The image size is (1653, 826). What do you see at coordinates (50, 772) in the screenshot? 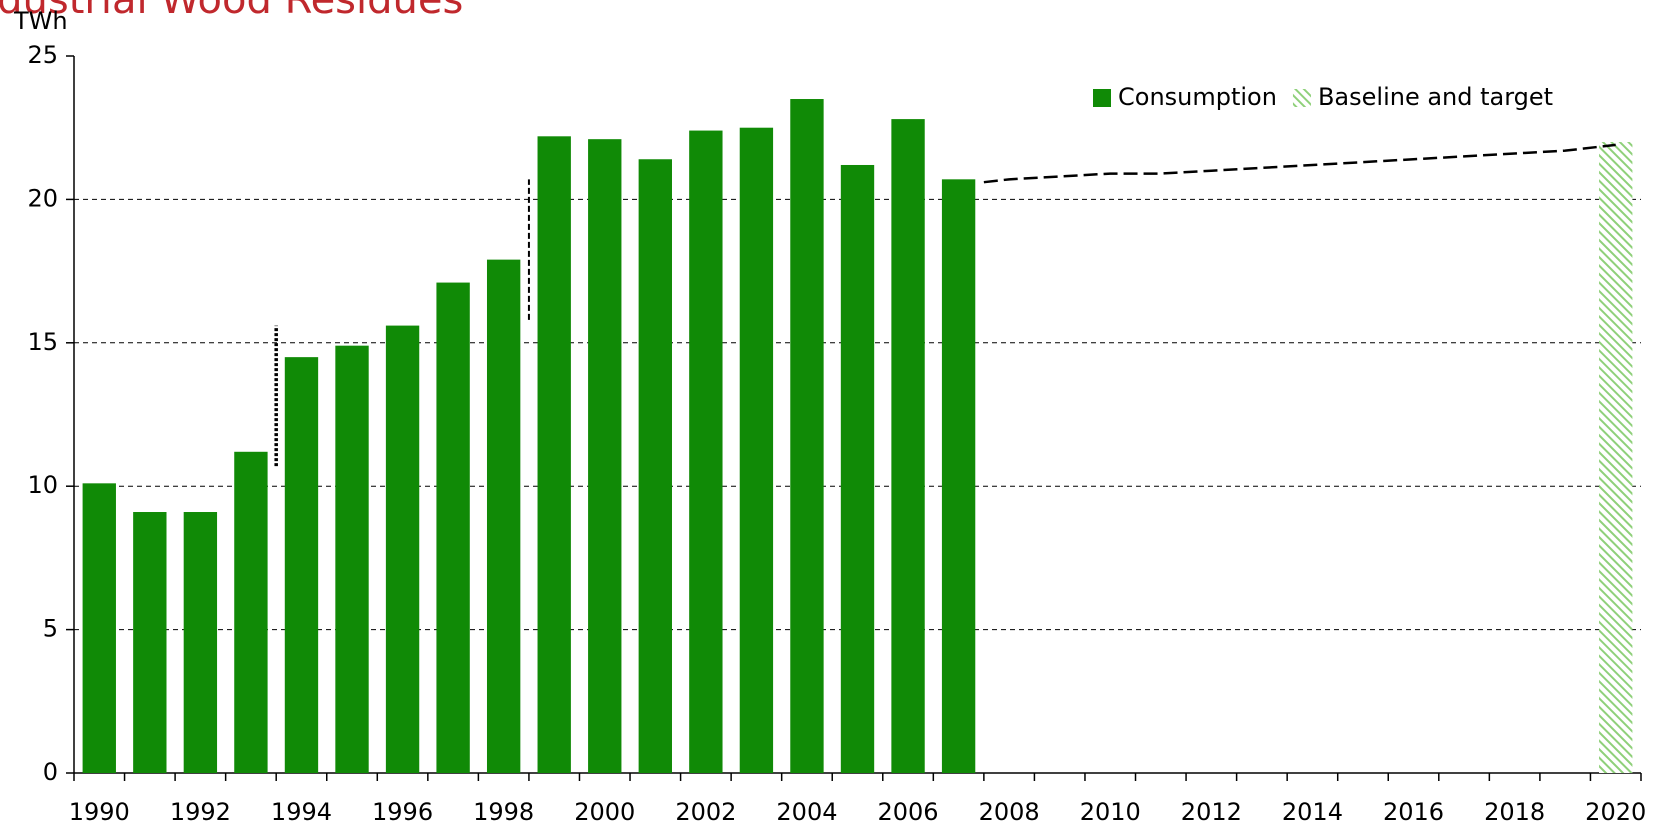
I see `y-tick-label: 0` at bounding box center [50, 772].